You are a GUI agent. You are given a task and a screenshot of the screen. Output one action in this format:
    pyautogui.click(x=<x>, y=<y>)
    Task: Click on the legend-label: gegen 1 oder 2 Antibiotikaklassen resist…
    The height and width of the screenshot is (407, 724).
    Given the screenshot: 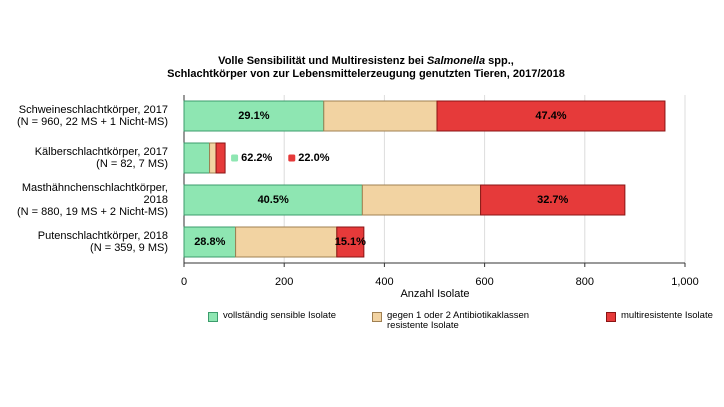 What is the action you would take?
    pyautogui.click(x=458, y=320)
    